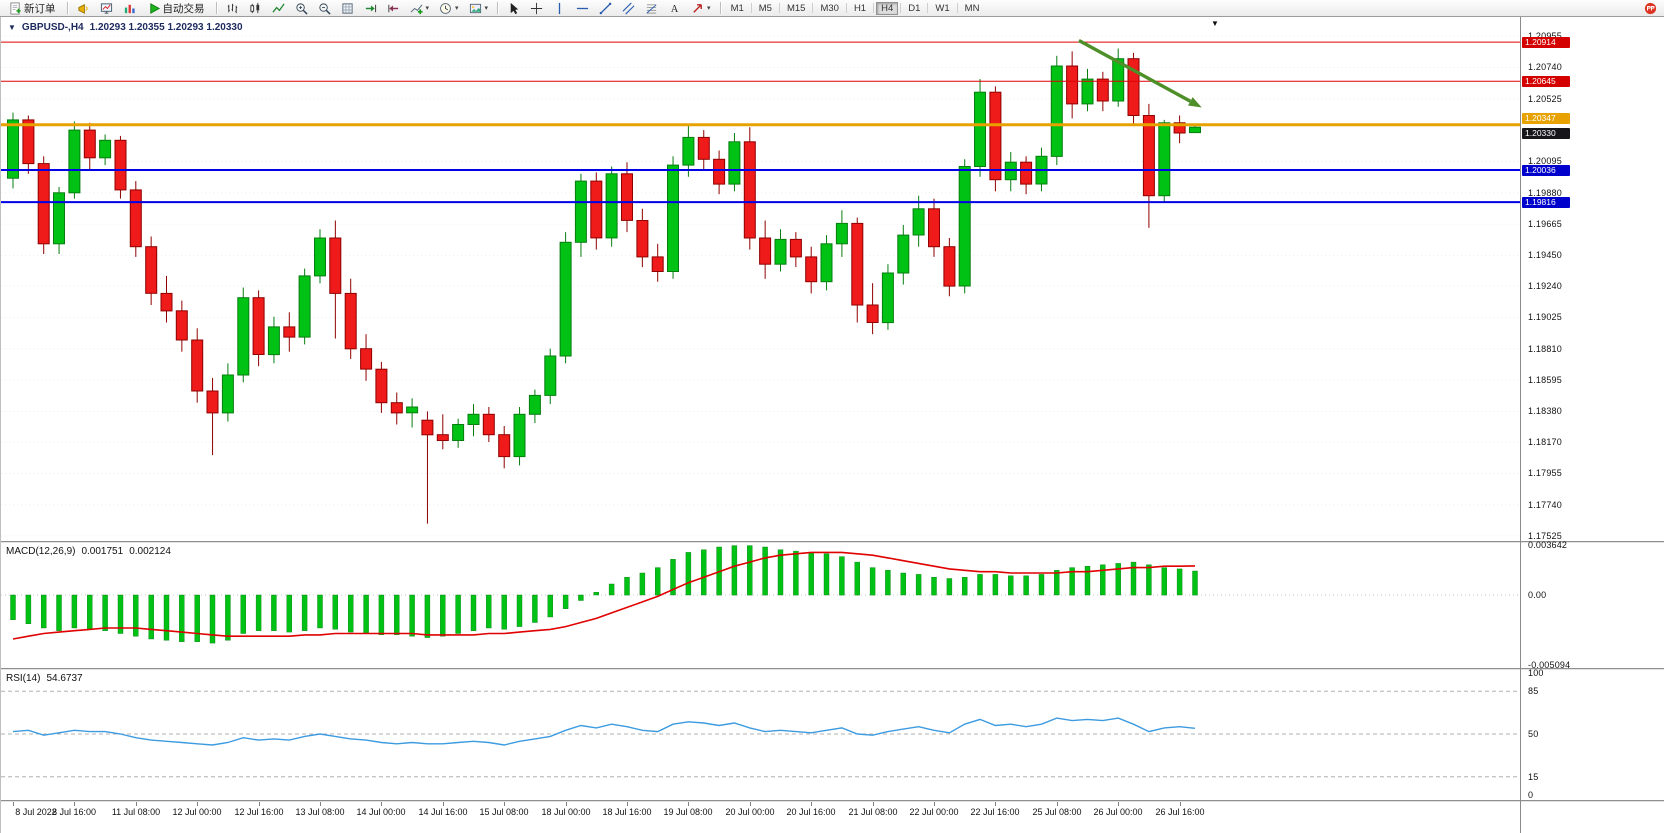 The width and height of the screenshot is (1664, 833). Describe the element at coordinates (1650, 8) in the screenshot. I see `community-button` at that location.